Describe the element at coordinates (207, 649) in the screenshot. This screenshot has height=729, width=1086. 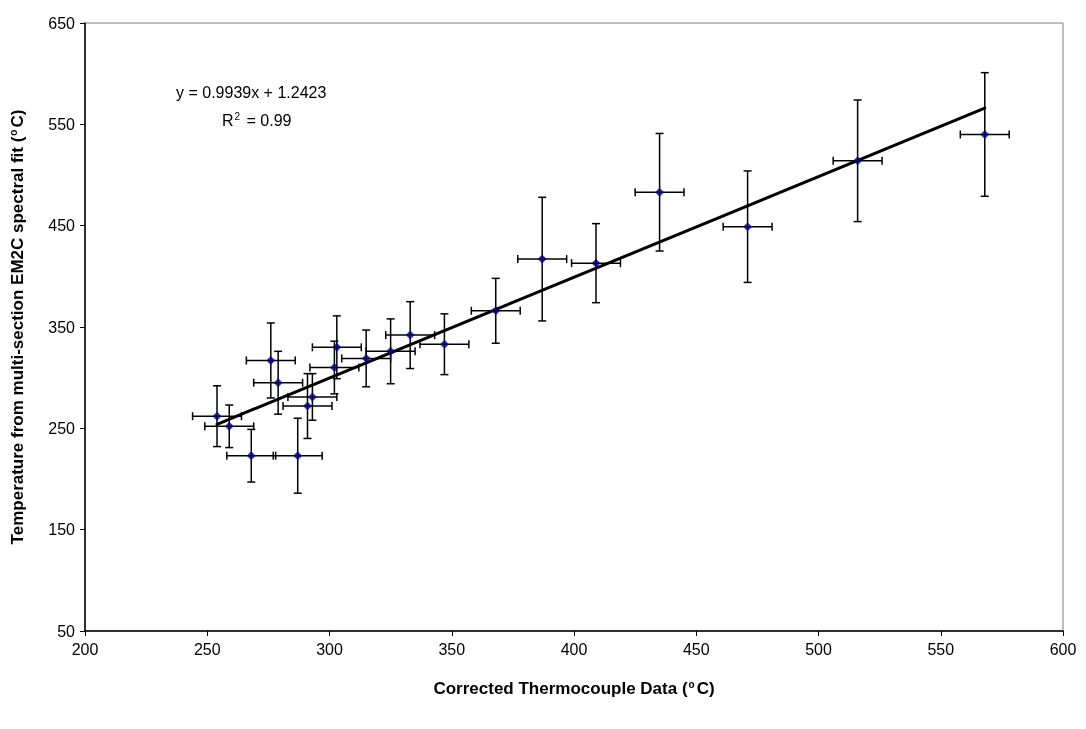
I see `x-tick-label: 250` at that location.